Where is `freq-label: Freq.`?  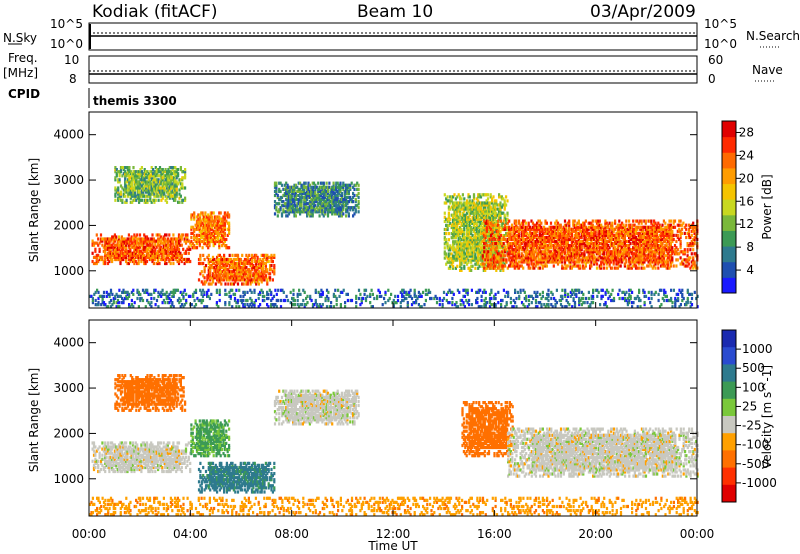
freq-label: Freq. is located at coordinates (23, 58).